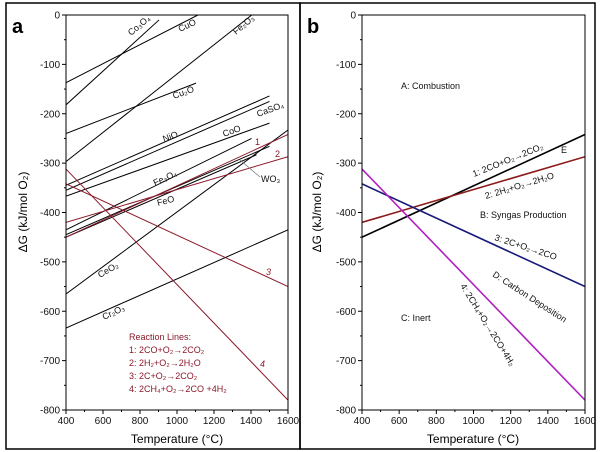  Describe the element at coordinates (187, 25) in the screenshot. I see `label-cuo: CuO` at that location.